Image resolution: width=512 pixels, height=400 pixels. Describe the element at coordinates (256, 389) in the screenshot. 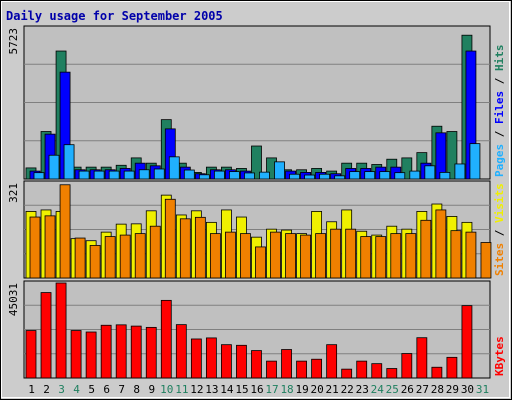

I see `day-label-16: 16` at that location.